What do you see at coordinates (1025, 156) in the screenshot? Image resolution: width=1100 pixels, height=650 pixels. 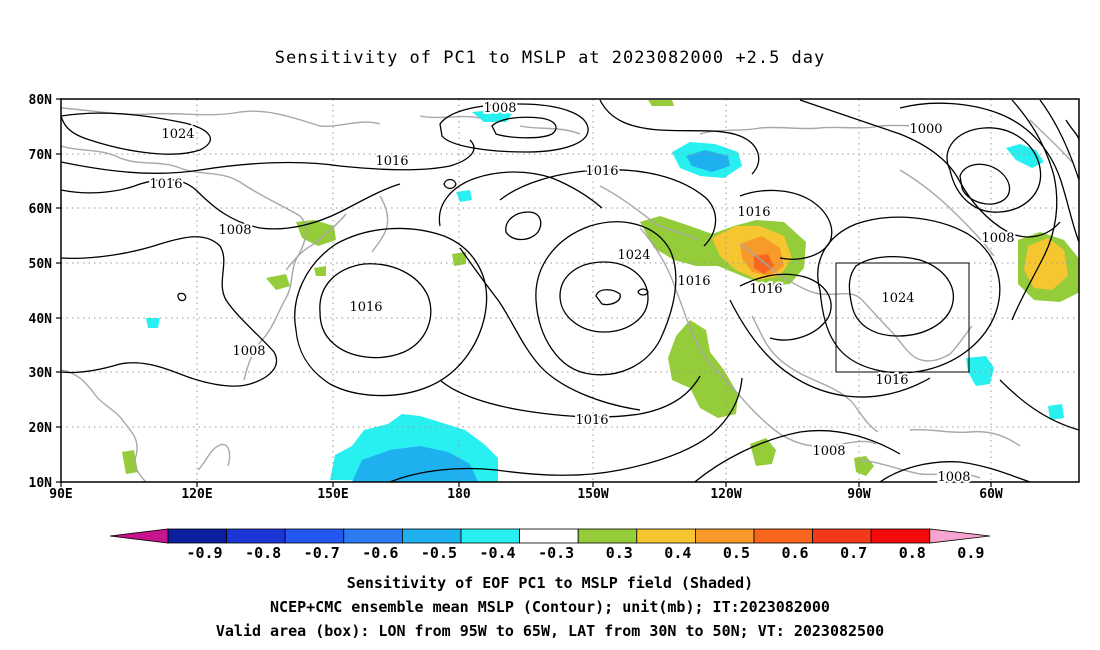 I see `shade-negative-greenland` at bounding box center [1025, 156].